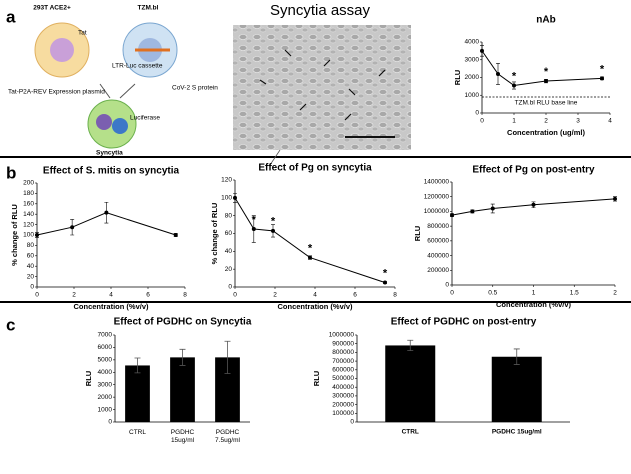 The width and height of the screenshot is (631, 474). Describe the element at coordinates (343, 370) in the screenshot. I see `y-tick-label: 600000` at that location.